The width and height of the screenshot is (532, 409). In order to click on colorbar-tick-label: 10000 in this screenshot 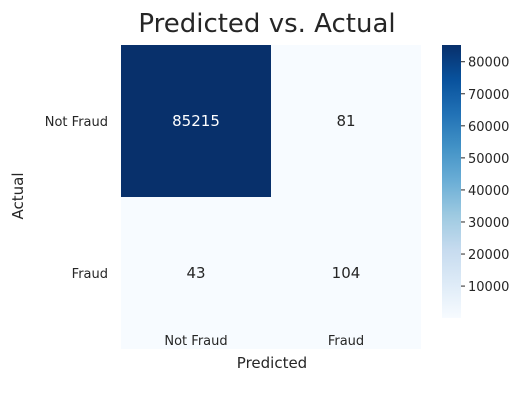, I will do `click(488, 287)`.